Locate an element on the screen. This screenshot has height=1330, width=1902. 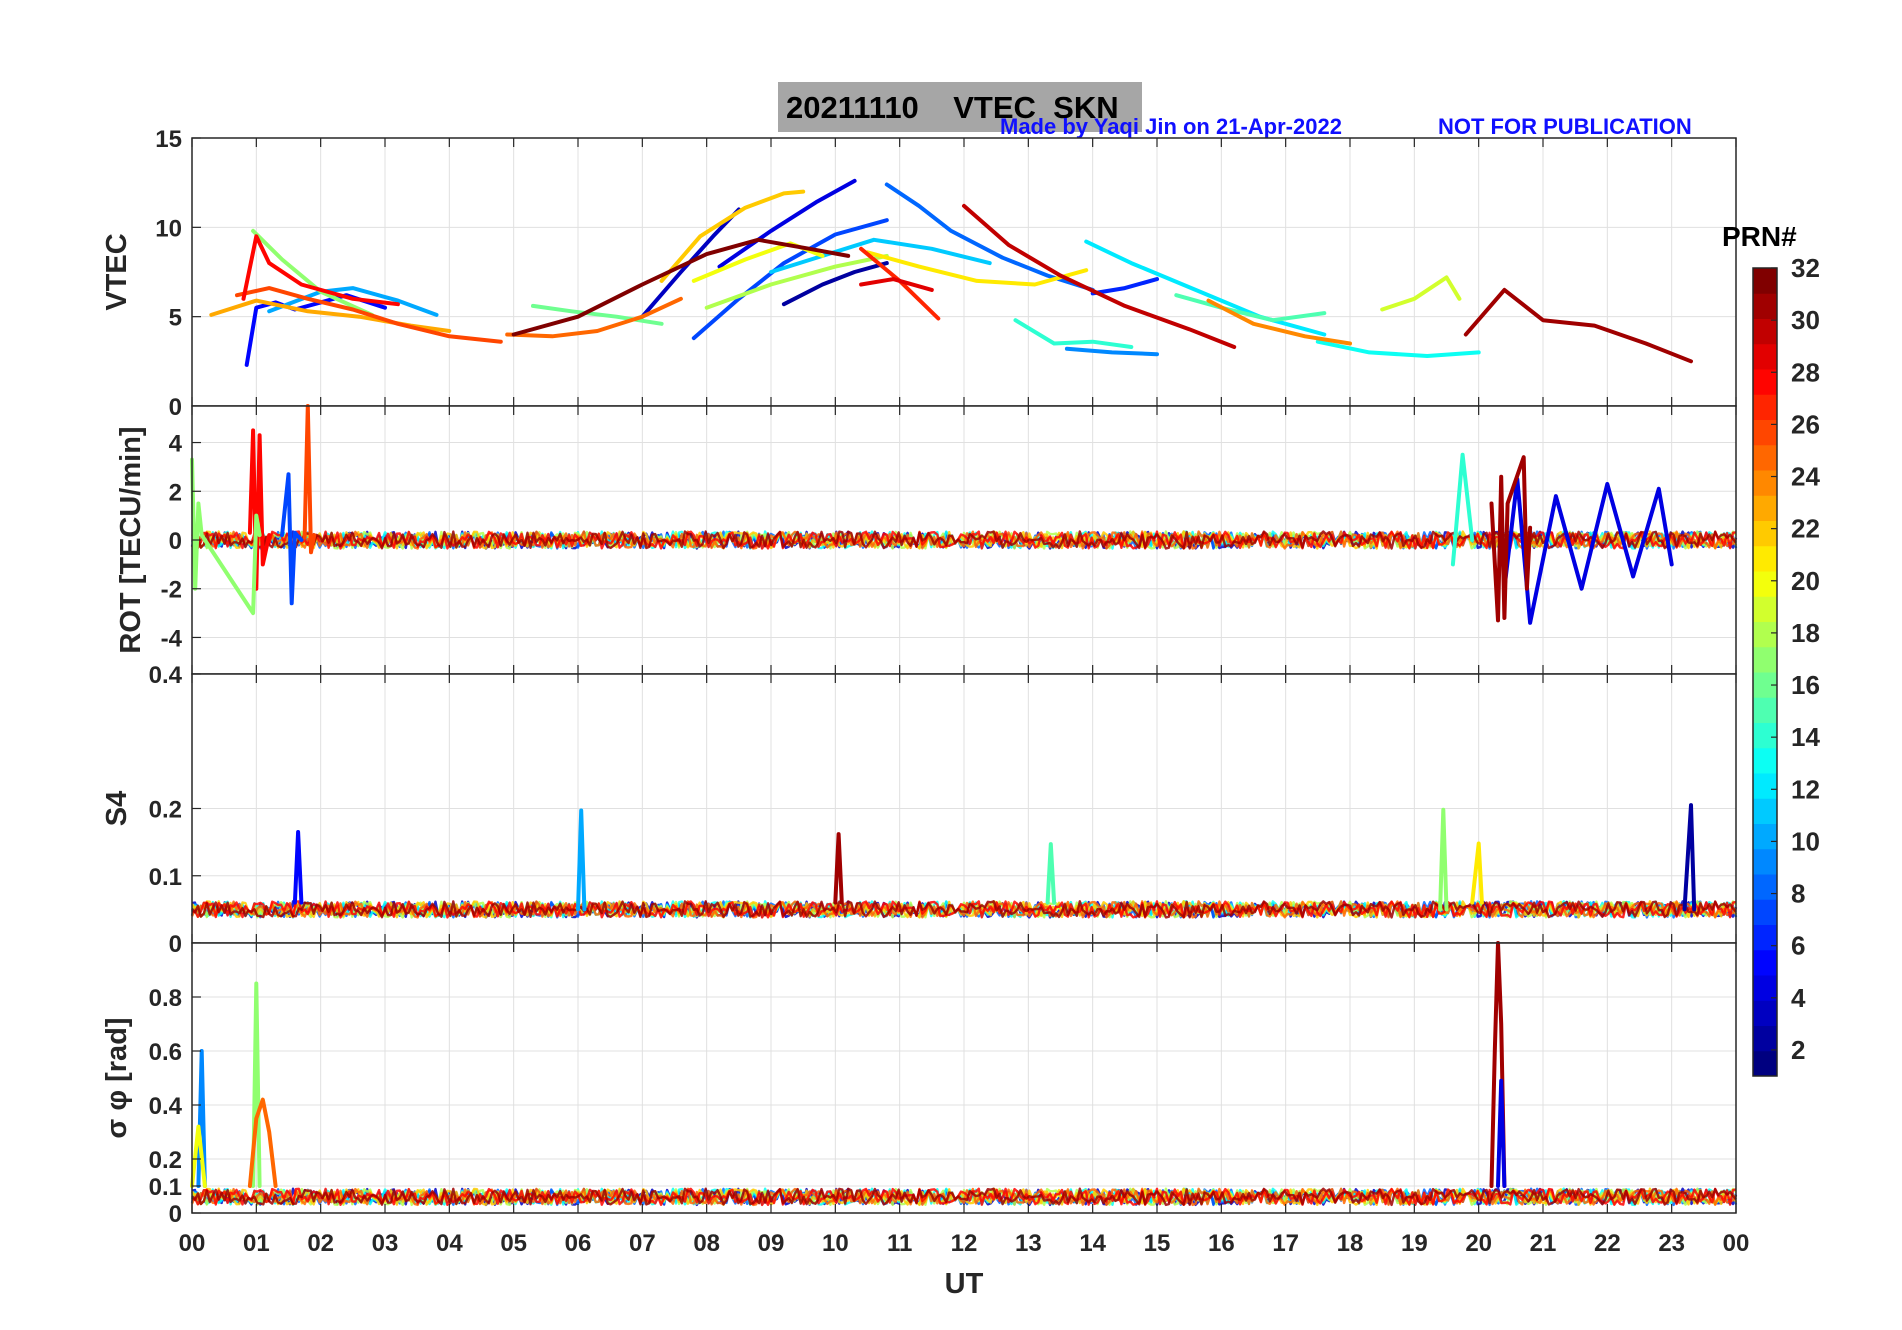
x-tick-label: 18 is located at coordinates (1350, 1243).